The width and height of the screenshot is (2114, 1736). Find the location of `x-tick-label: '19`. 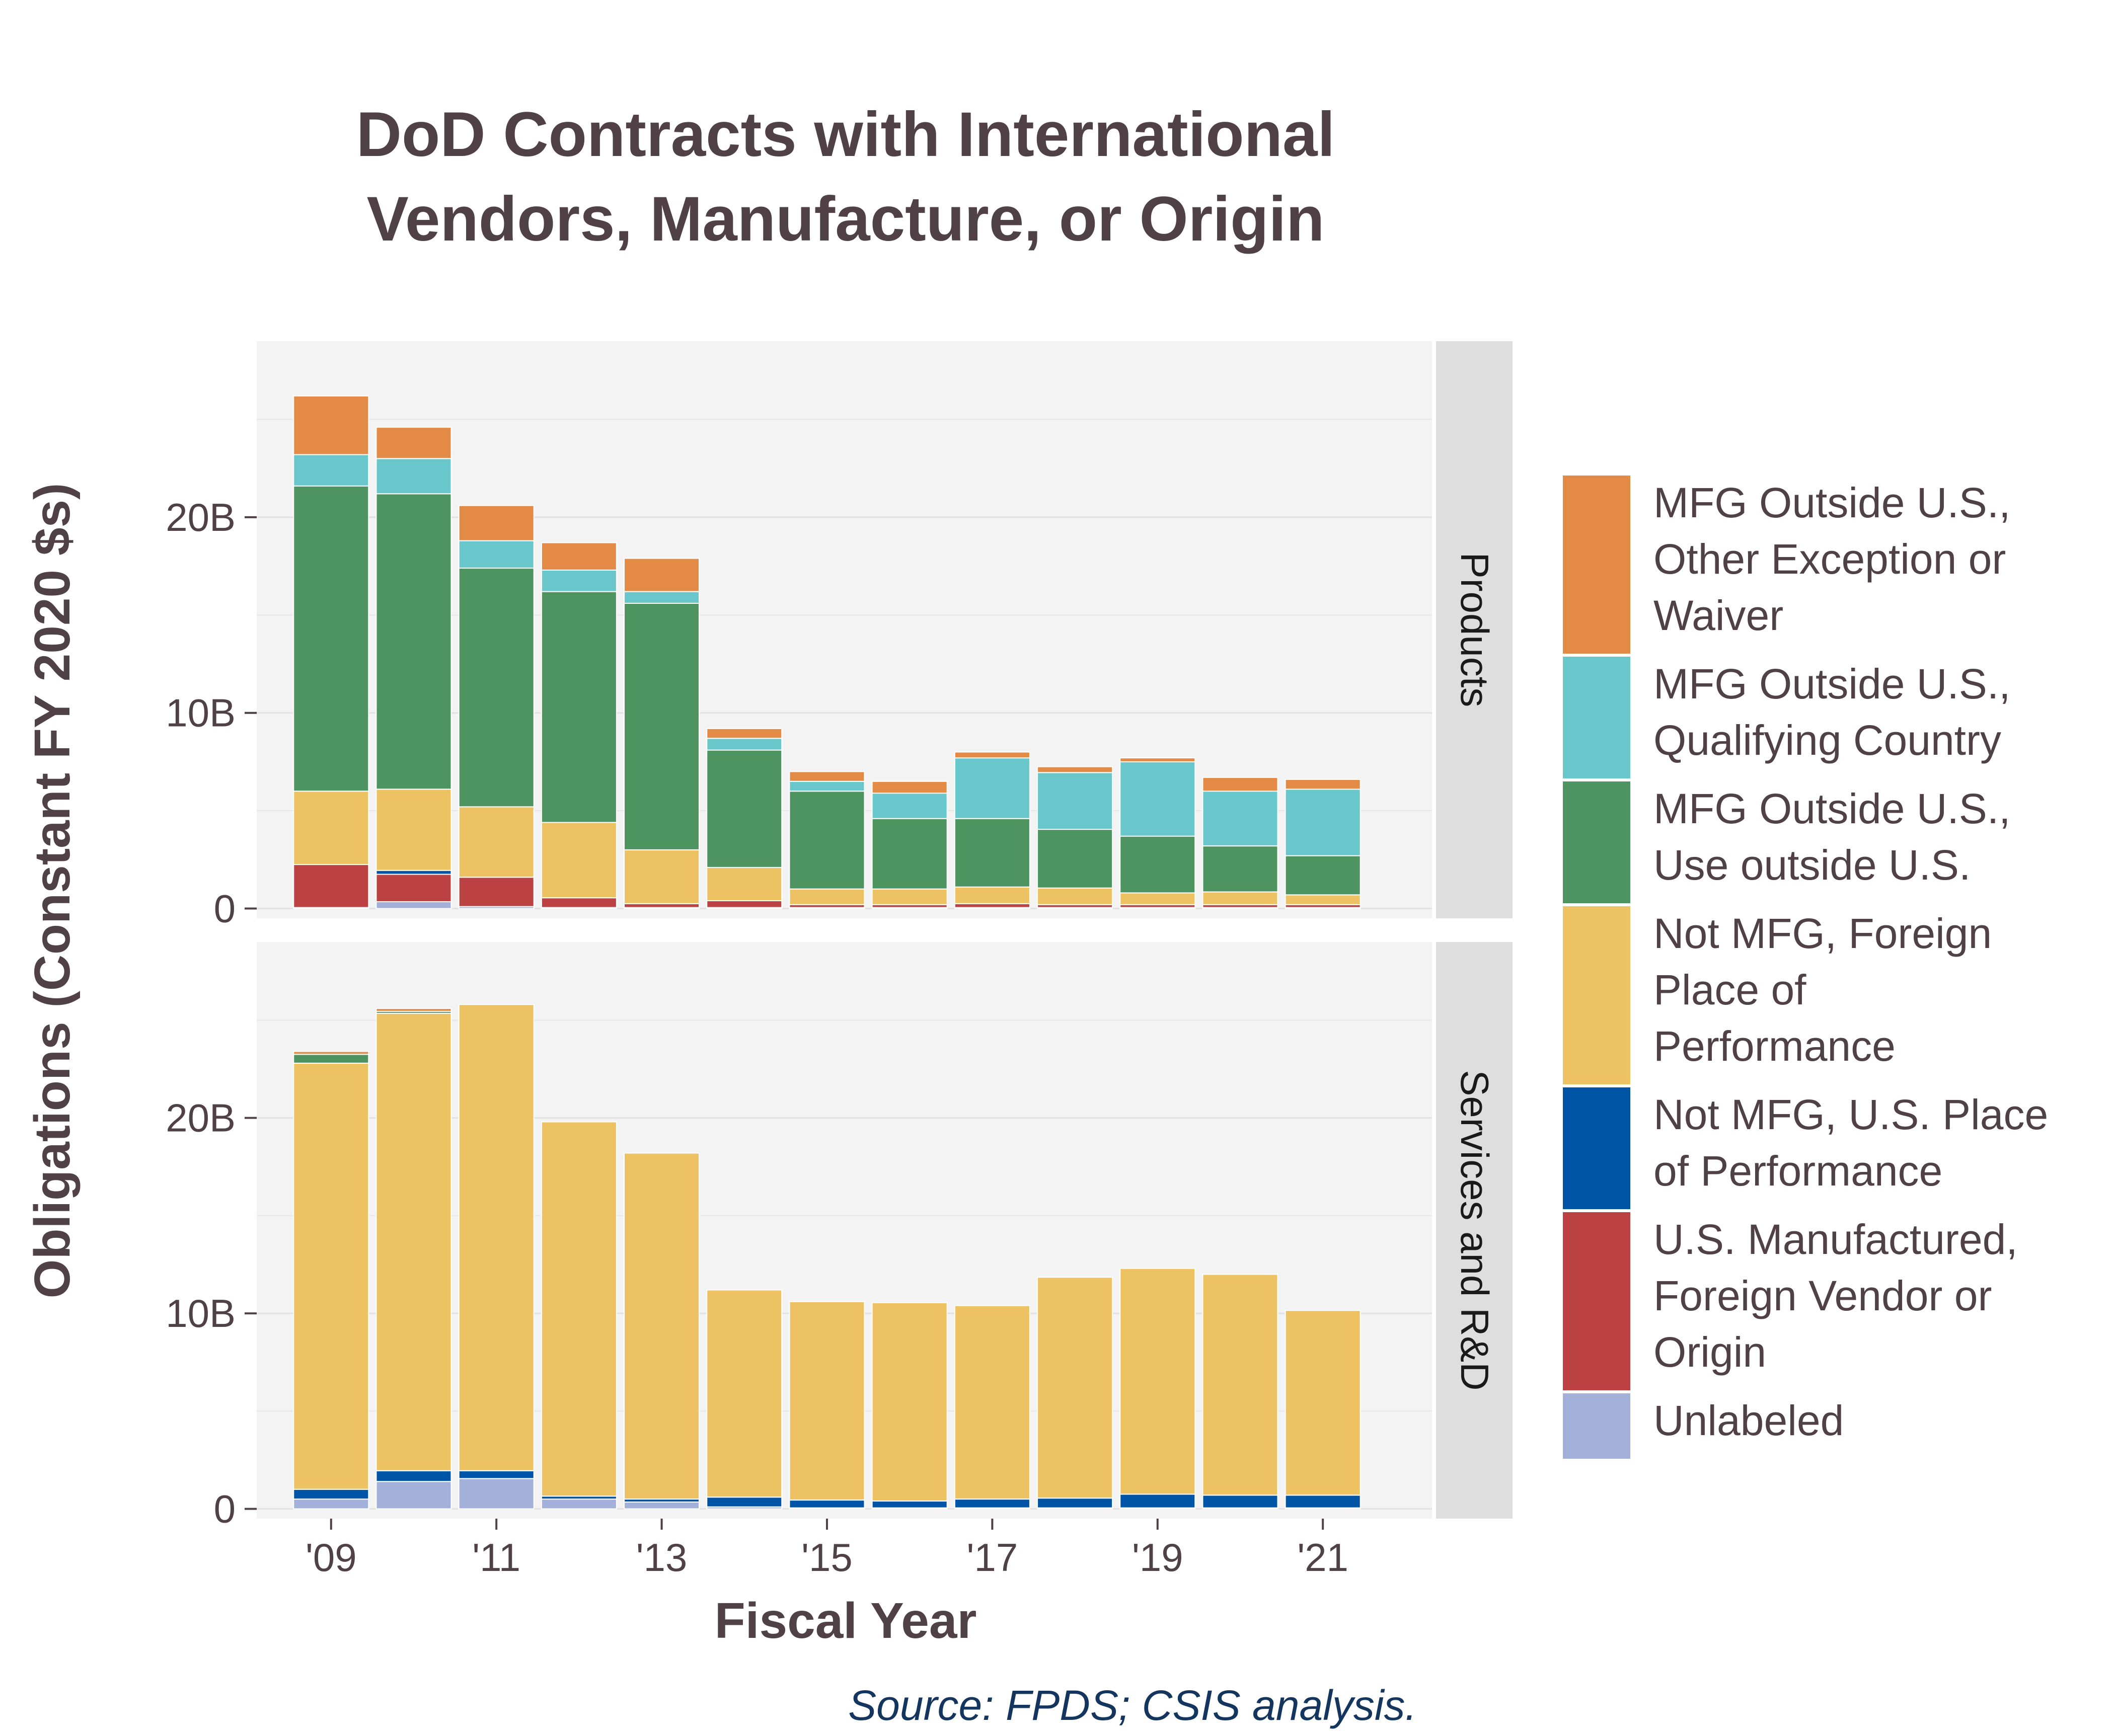

x-tick-label: '19 is located at coordinates (1157, 1557).